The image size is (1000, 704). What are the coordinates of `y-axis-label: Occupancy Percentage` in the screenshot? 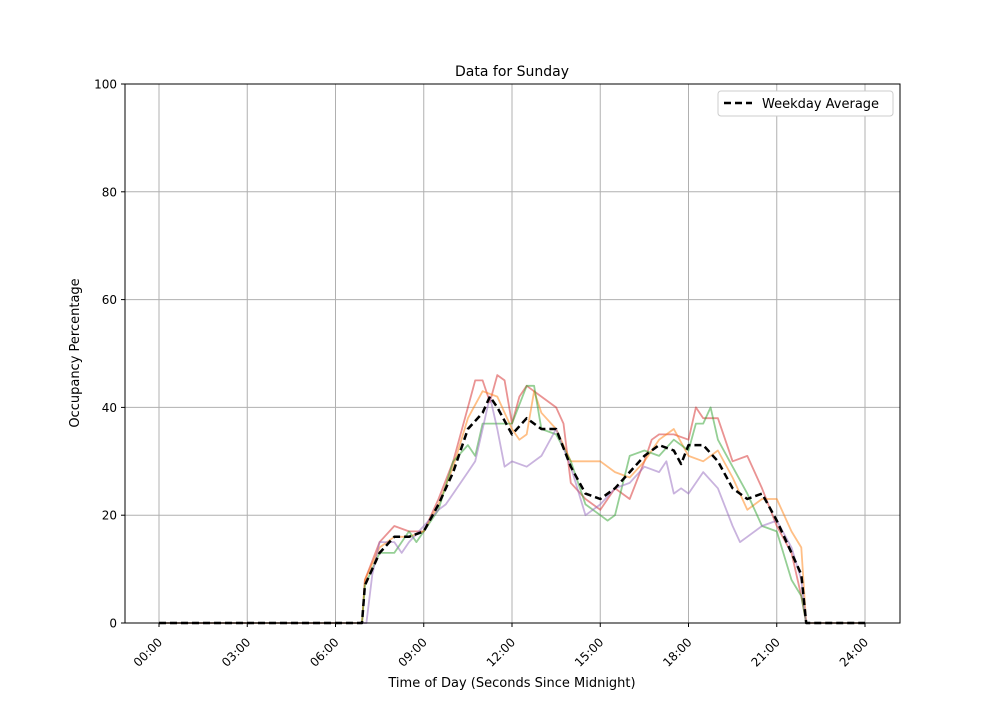 It's located at (75, 352).